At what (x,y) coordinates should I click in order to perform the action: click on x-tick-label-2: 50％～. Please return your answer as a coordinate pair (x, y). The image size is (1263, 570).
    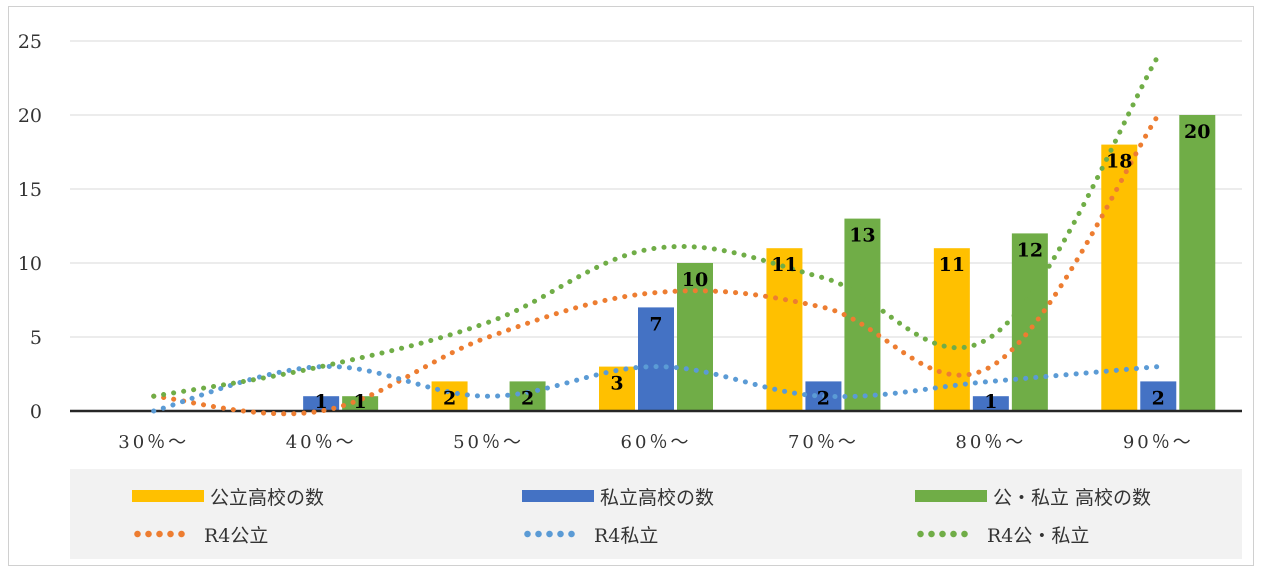
    Looking at the image, I should click on (488, 442).